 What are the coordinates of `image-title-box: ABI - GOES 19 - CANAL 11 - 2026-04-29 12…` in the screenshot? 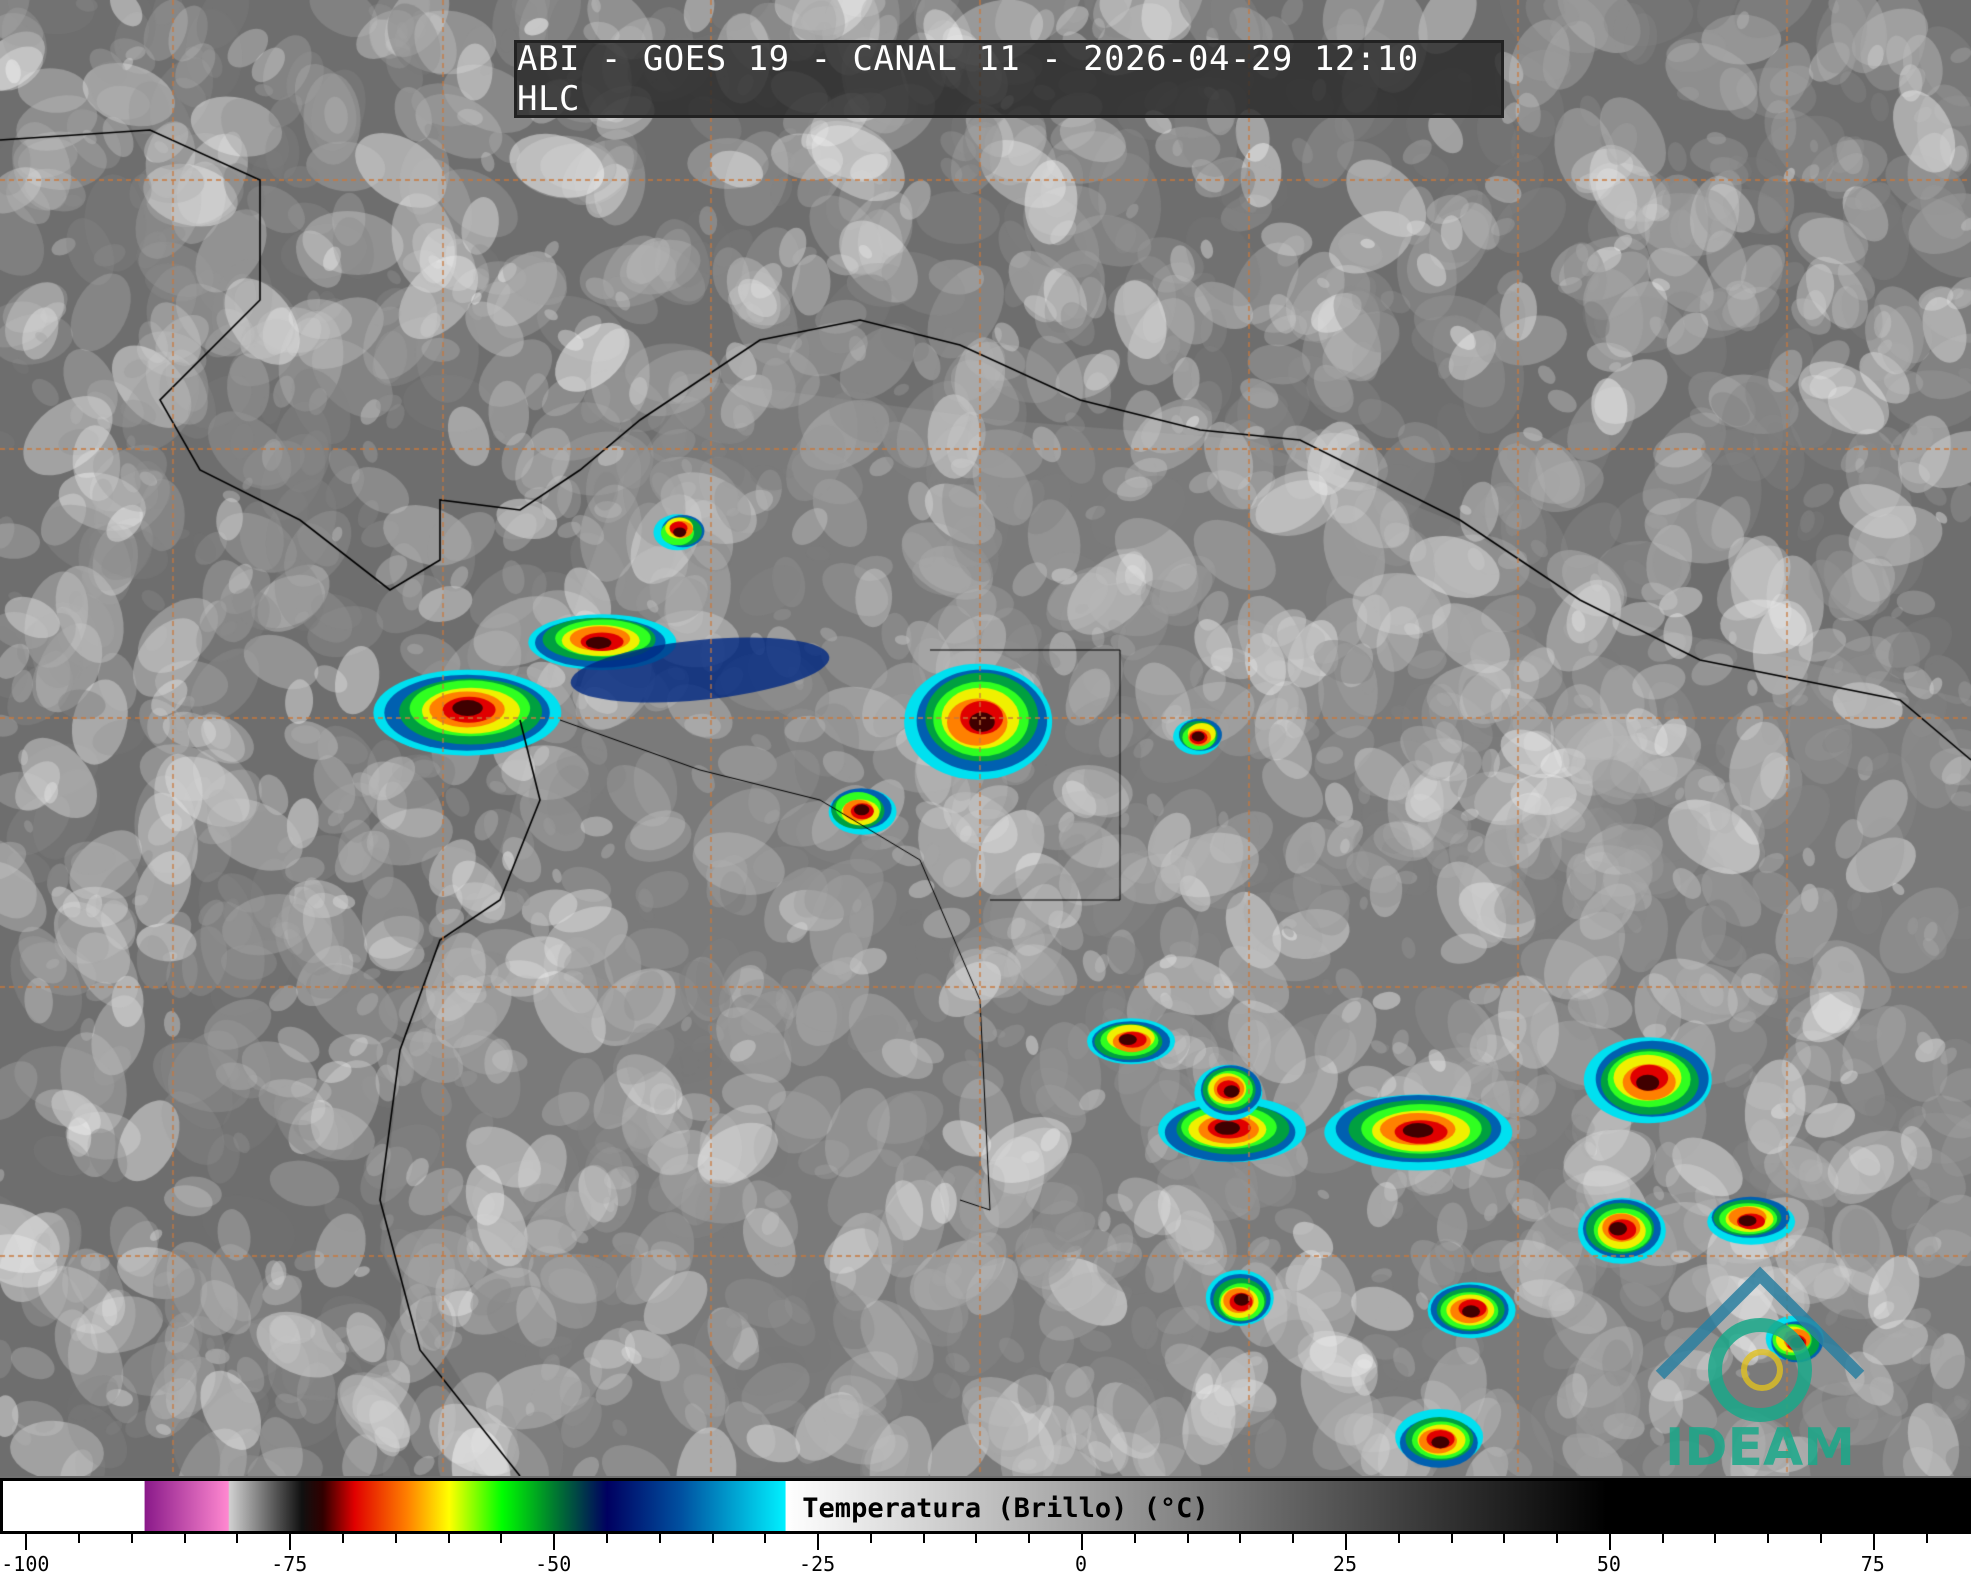 It's located at (1009, 79).